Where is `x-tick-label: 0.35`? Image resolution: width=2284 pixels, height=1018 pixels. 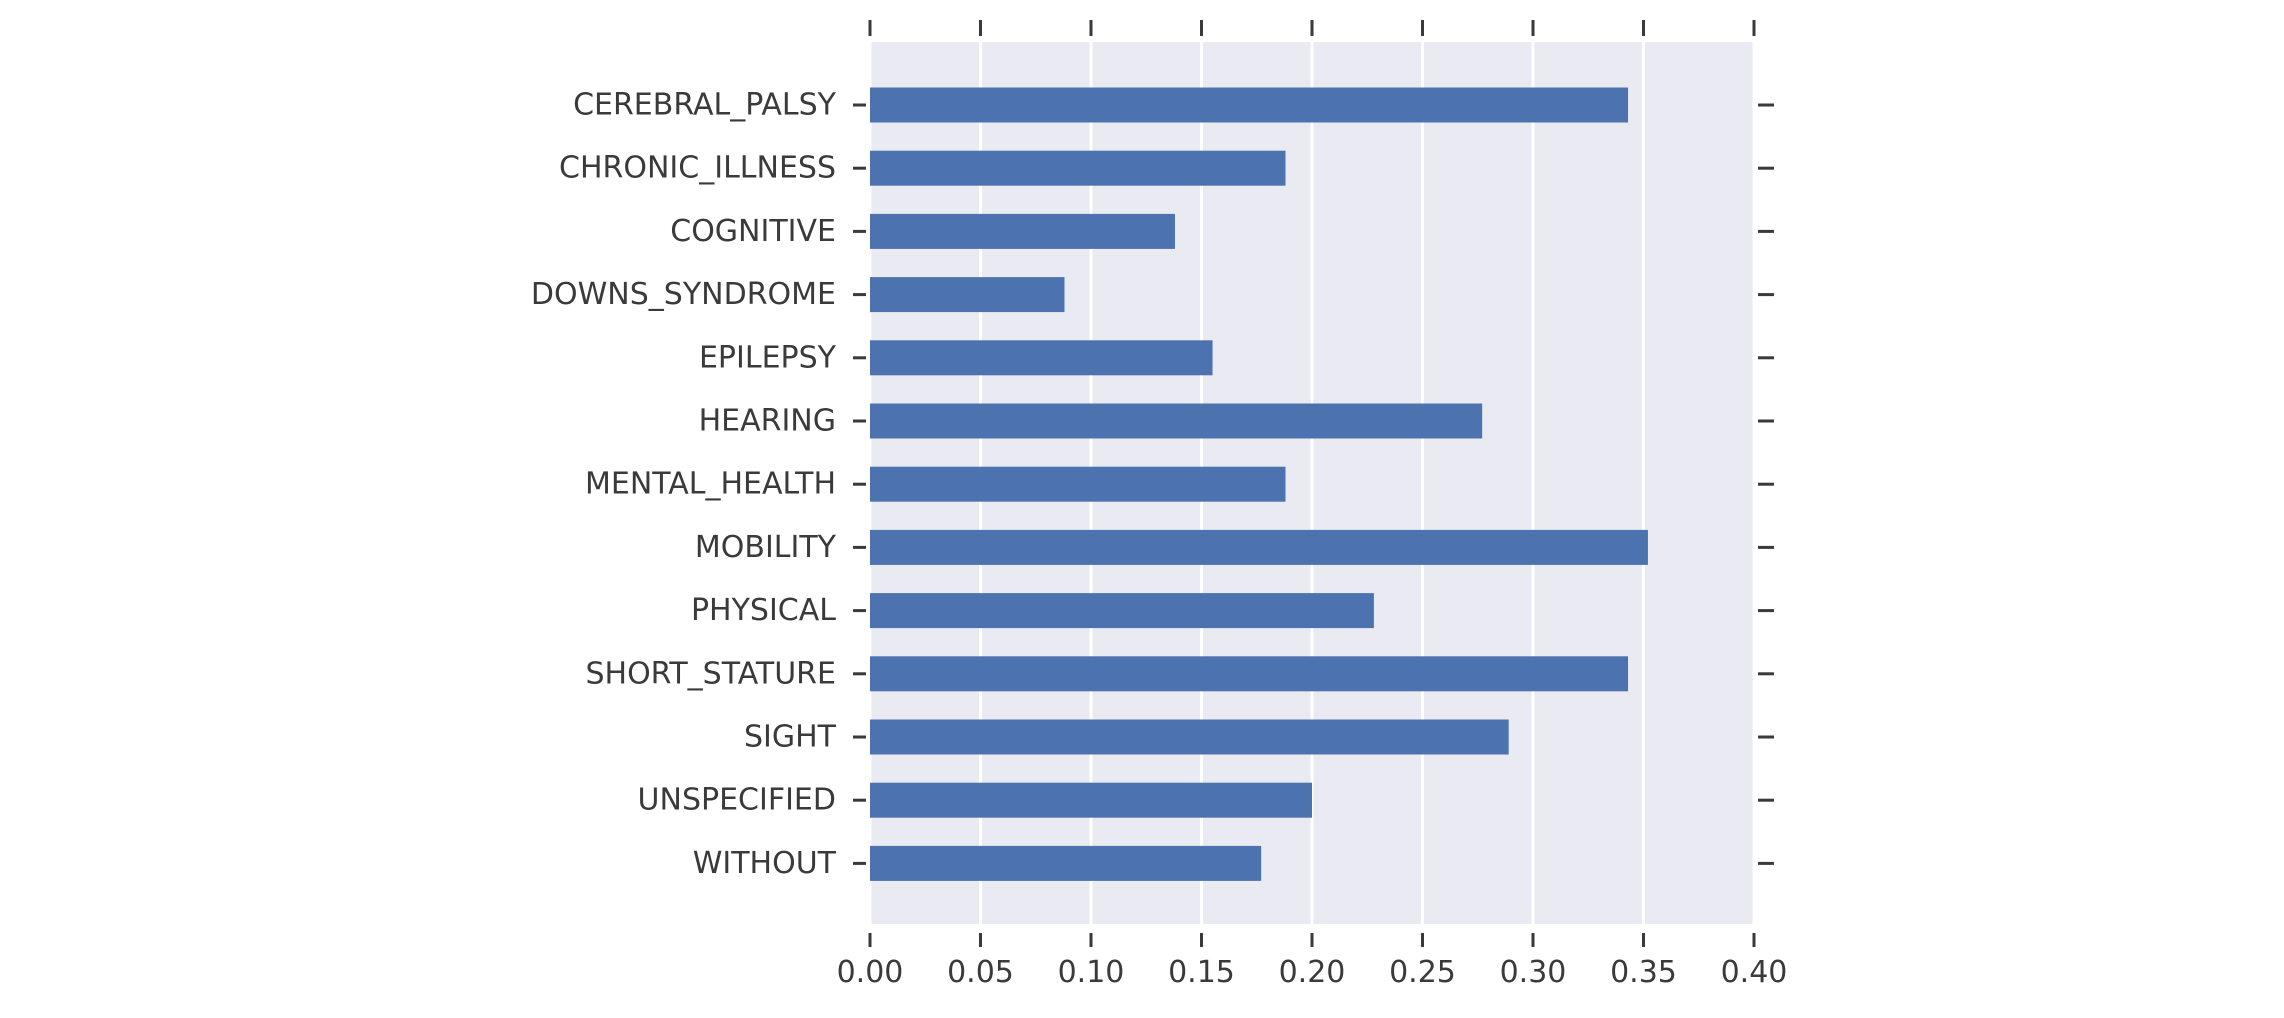 x-tick-label: 0.35 is located at coordinates (1643, 972).